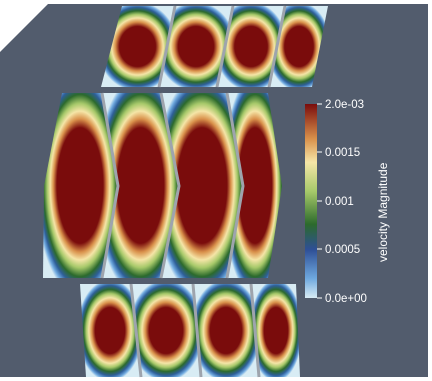 The width and height of the screenshot is (432, 381). I want to click on bottom-cell-row, so click(190, 330).